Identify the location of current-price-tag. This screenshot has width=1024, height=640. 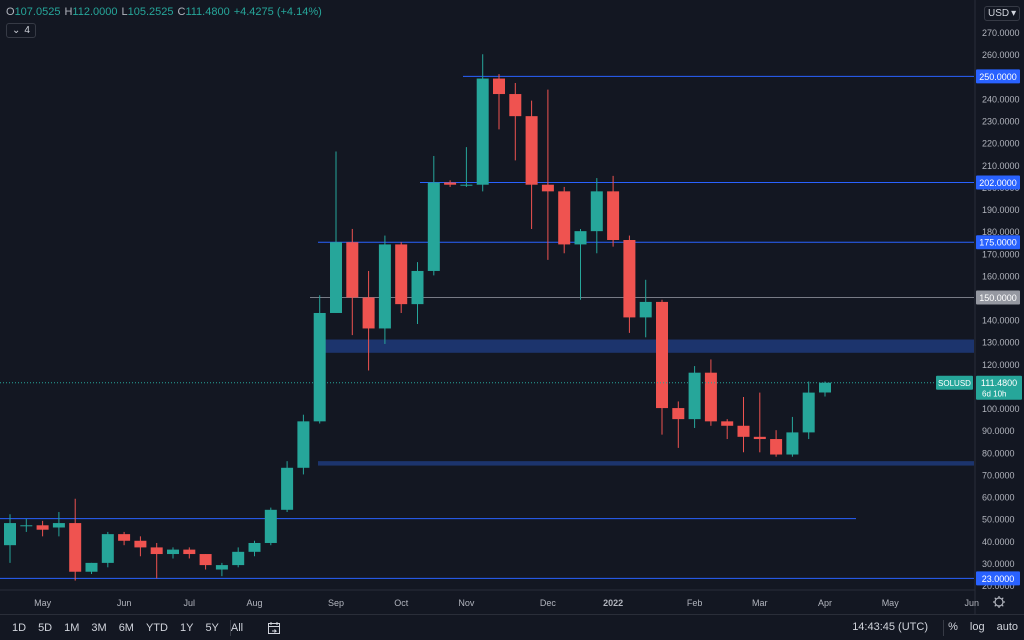
(999, 387).